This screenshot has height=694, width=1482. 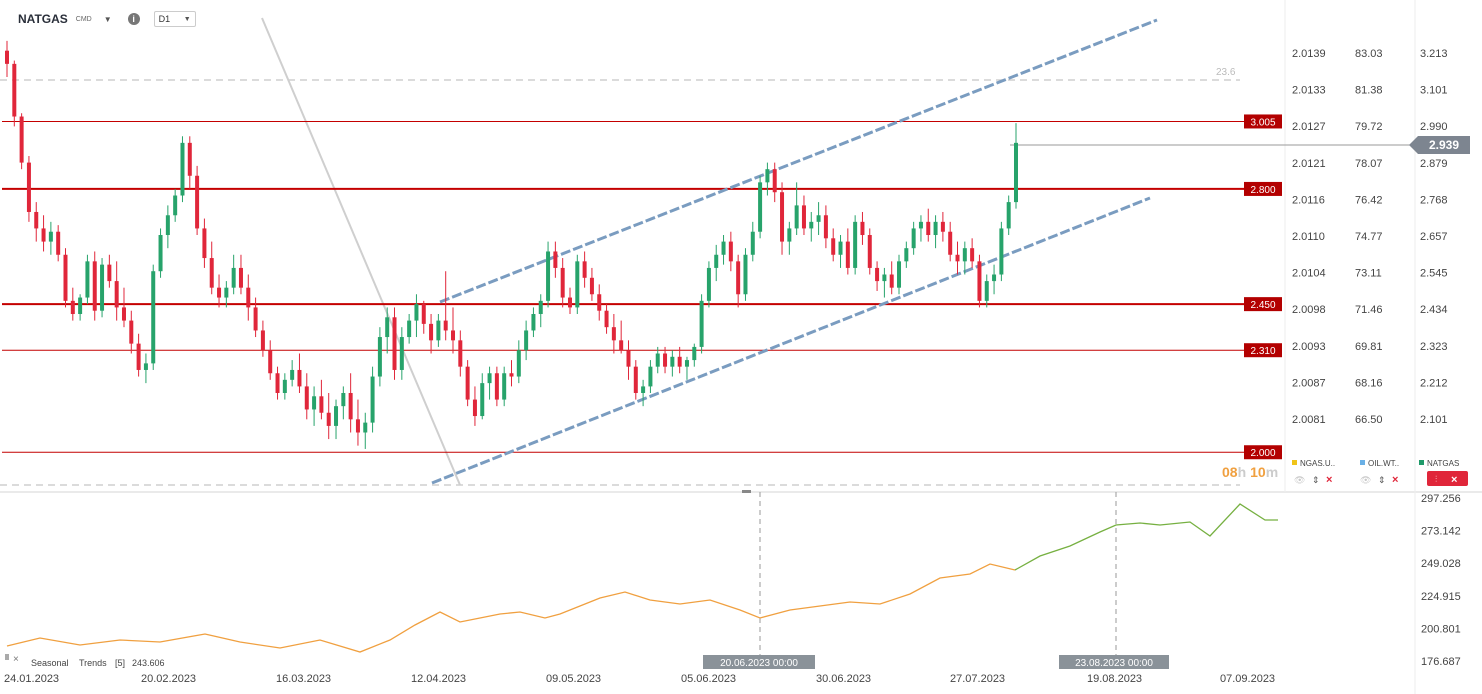 What do you see at coordinates (1369, 91) in the screenshot?
I see `price-tick-label: 81.38` at bounding box center [1369, 91].